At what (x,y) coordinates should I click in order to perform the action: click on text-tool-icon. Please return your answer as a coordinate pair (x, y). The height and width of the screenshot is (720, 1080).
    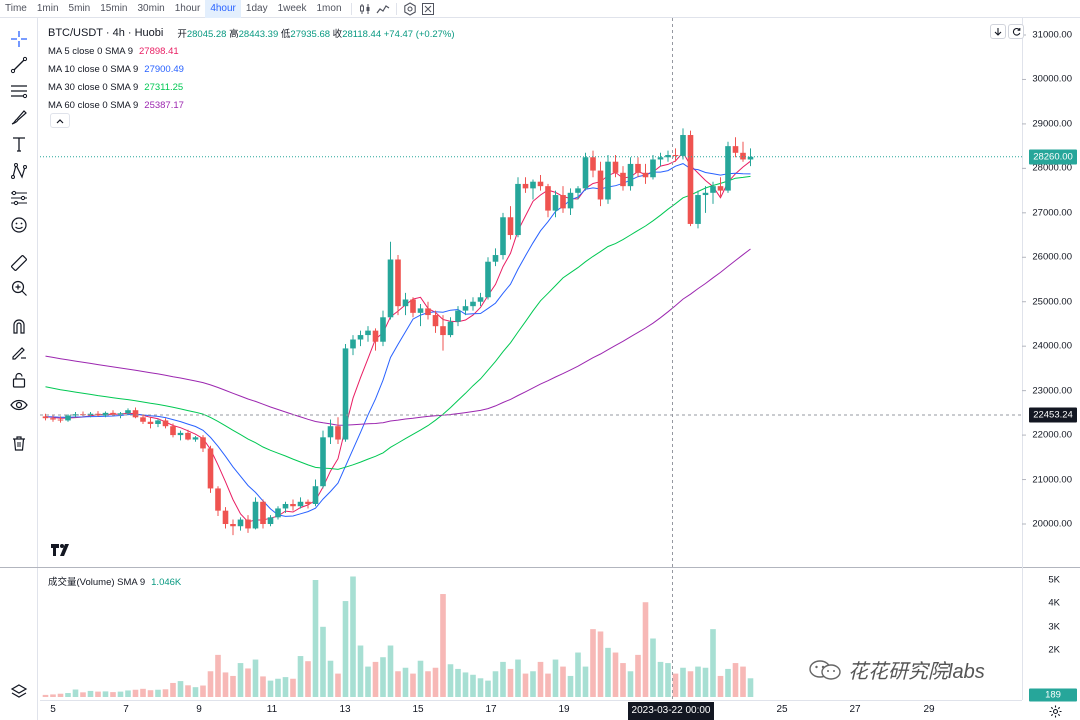
    Looking at the image, I should click on (19, 144).